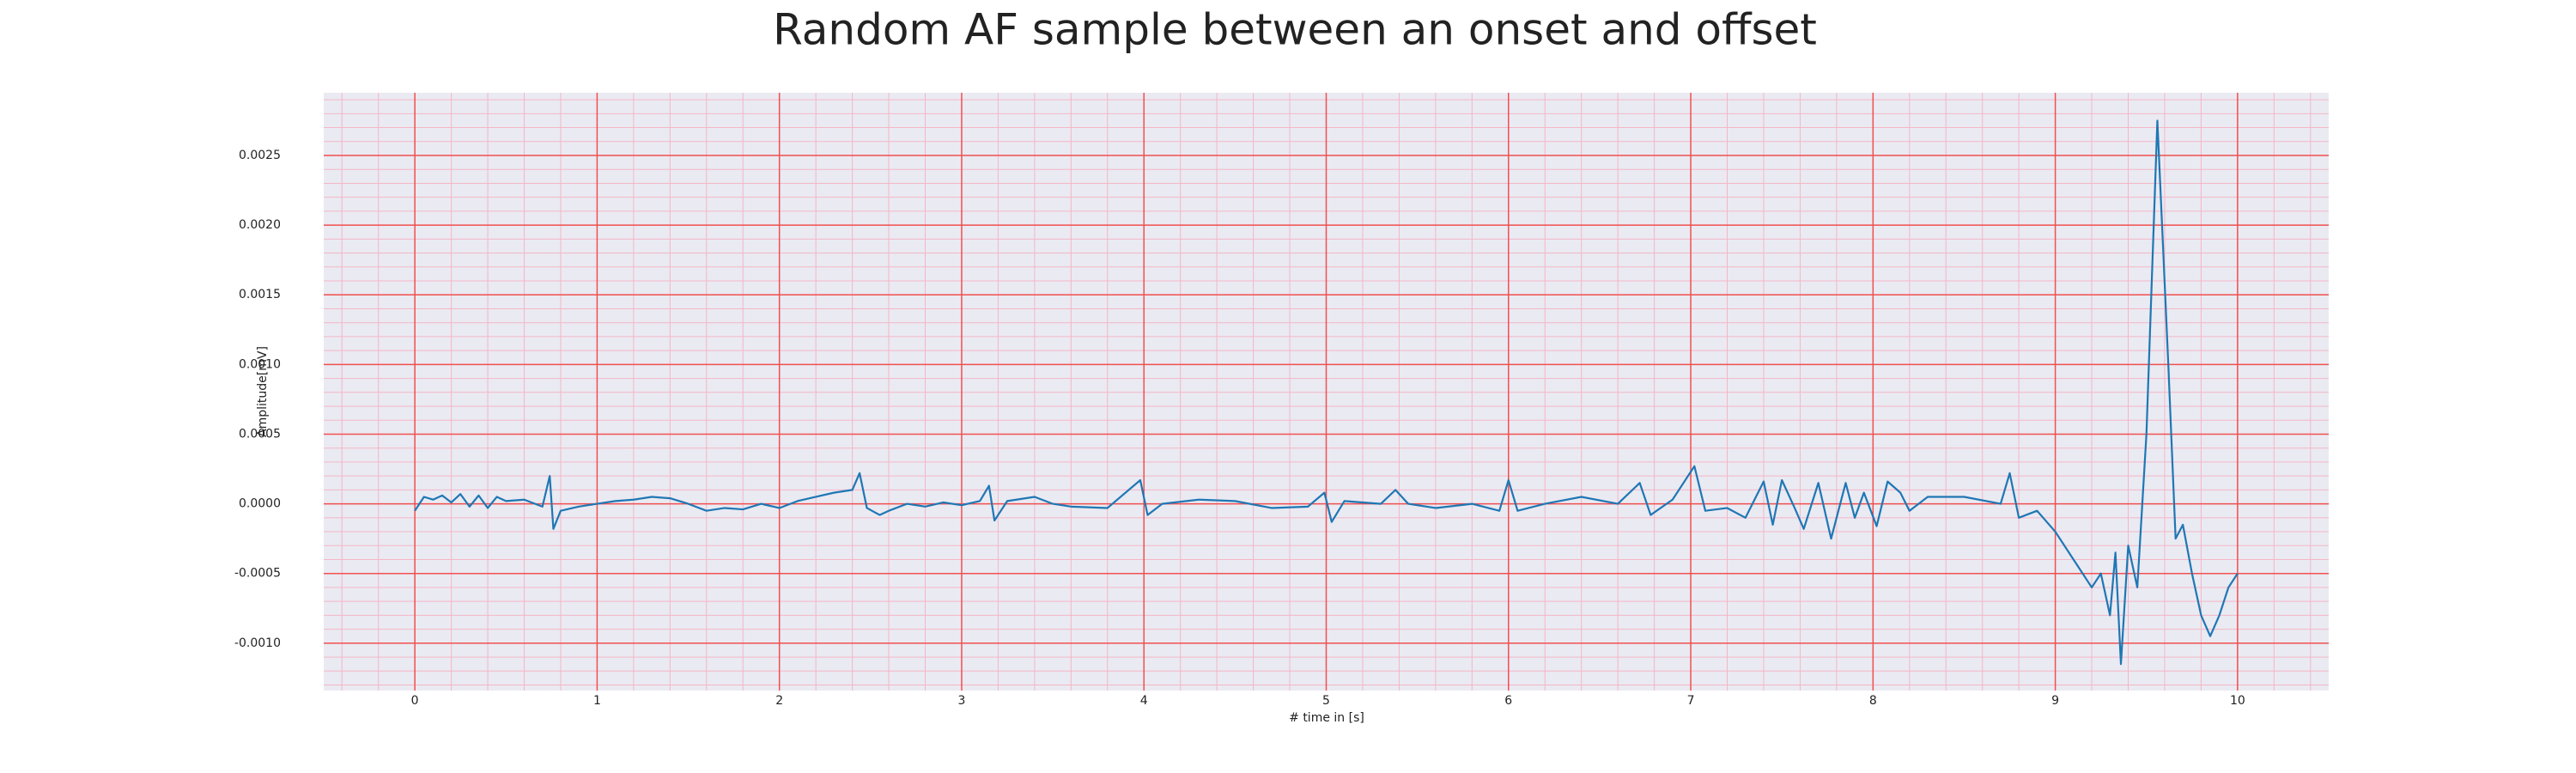 This screenshot has height=773, width=2576. I want to click on y-tick-label: 0.0000, so click(260, 504).